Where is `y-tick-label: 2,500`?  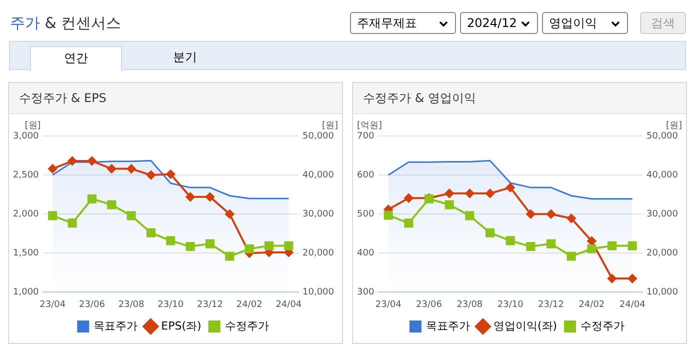 y-tick-label: 2,500 is located at coordinates (26, 175).